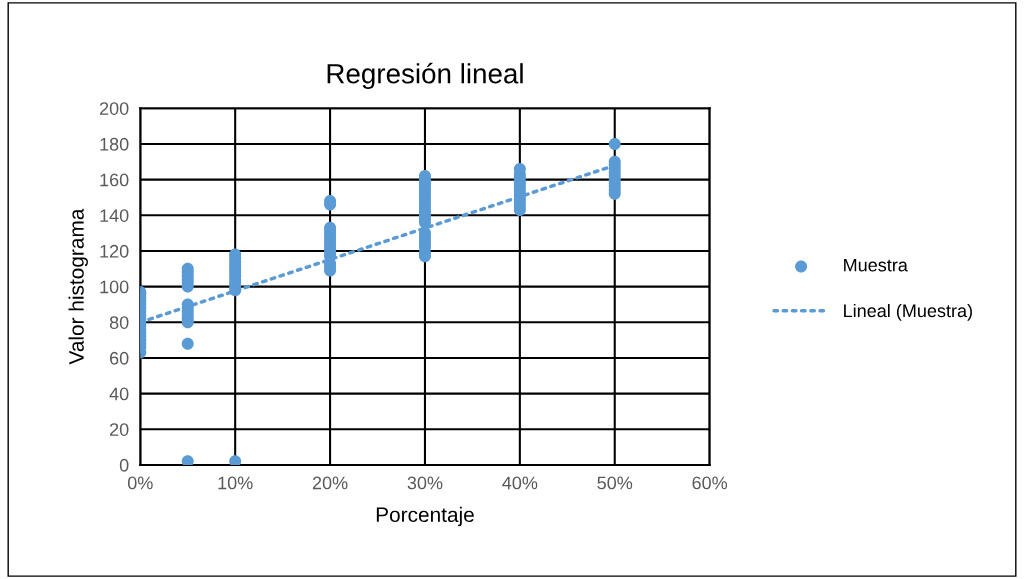 The width and height of the screenshot is (1024, 579). Describe the element at coordinates (114, 108) in the screenshot. I see `y-tick-label: 200` at that location.